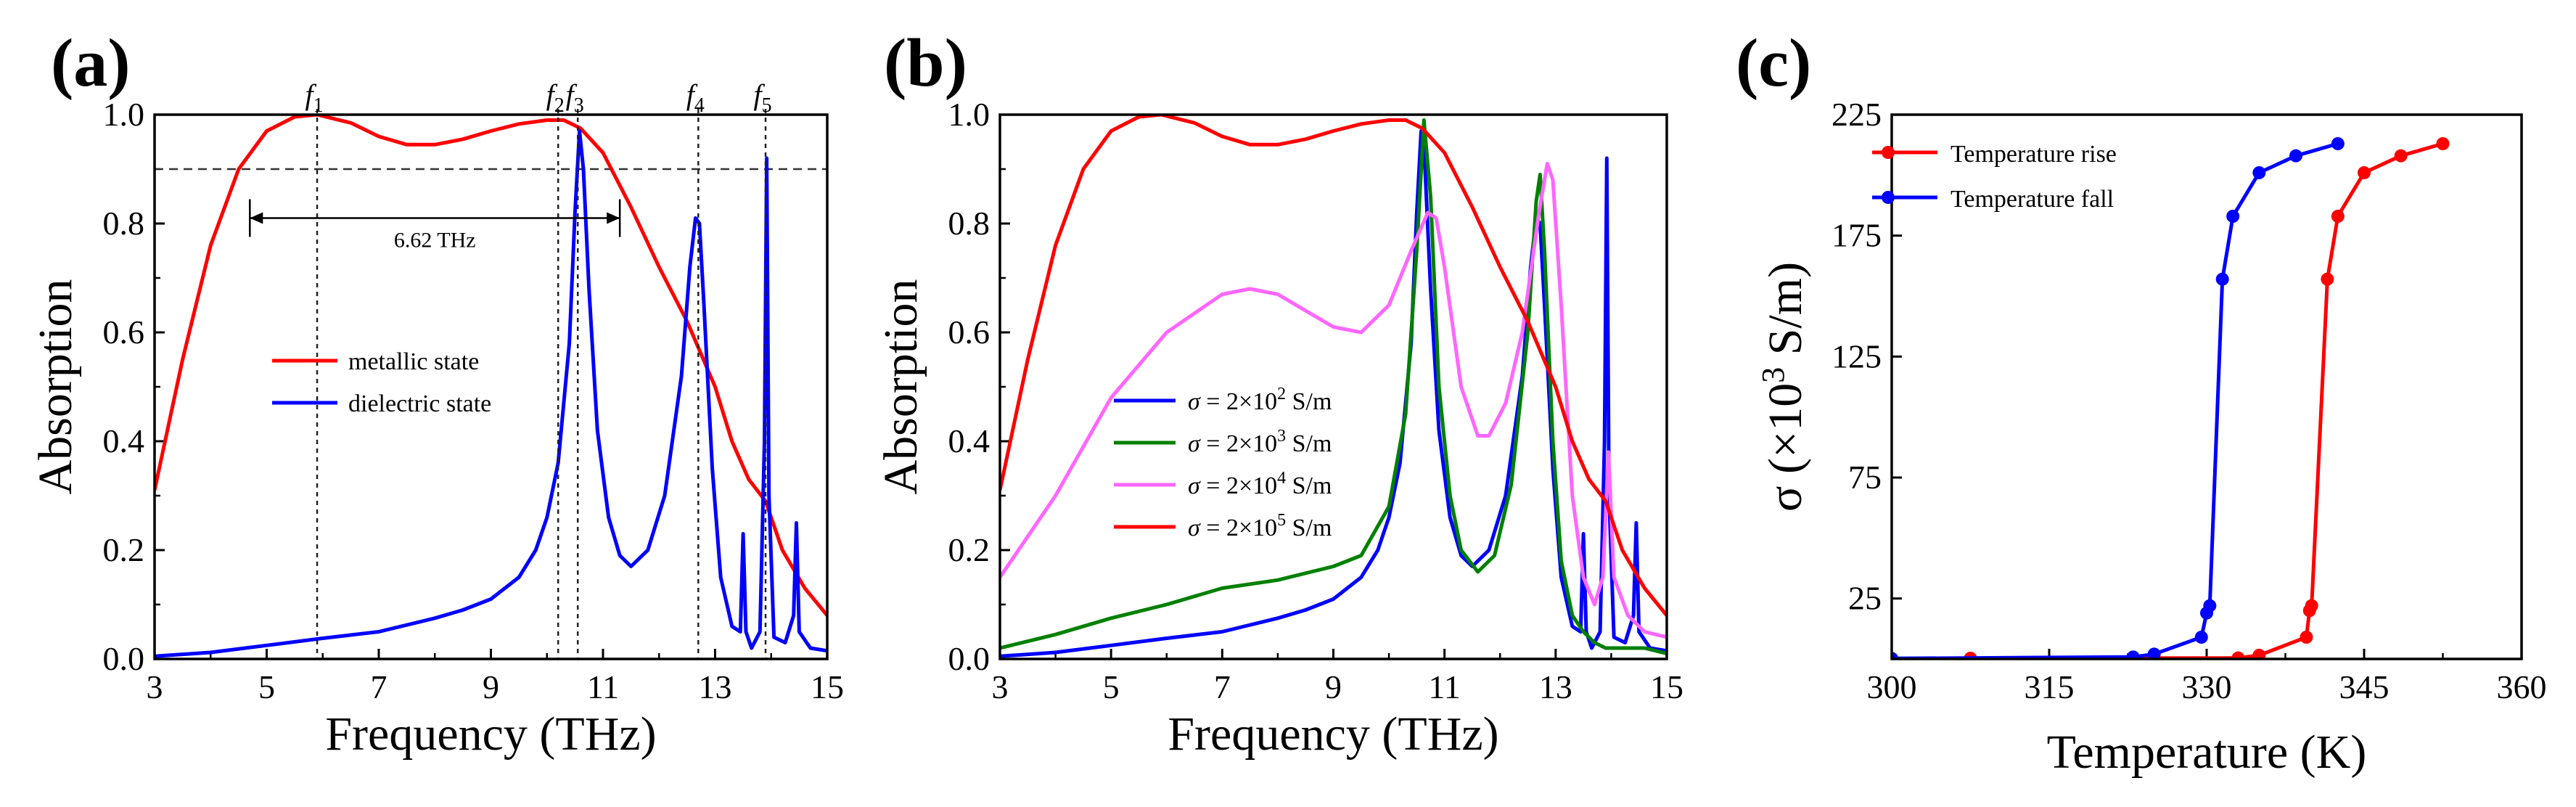  What do you see at coordinates (699, 106) in the screenshot?
I see `frequency-marker-subscript: 4` at bounding box center [699, 106].